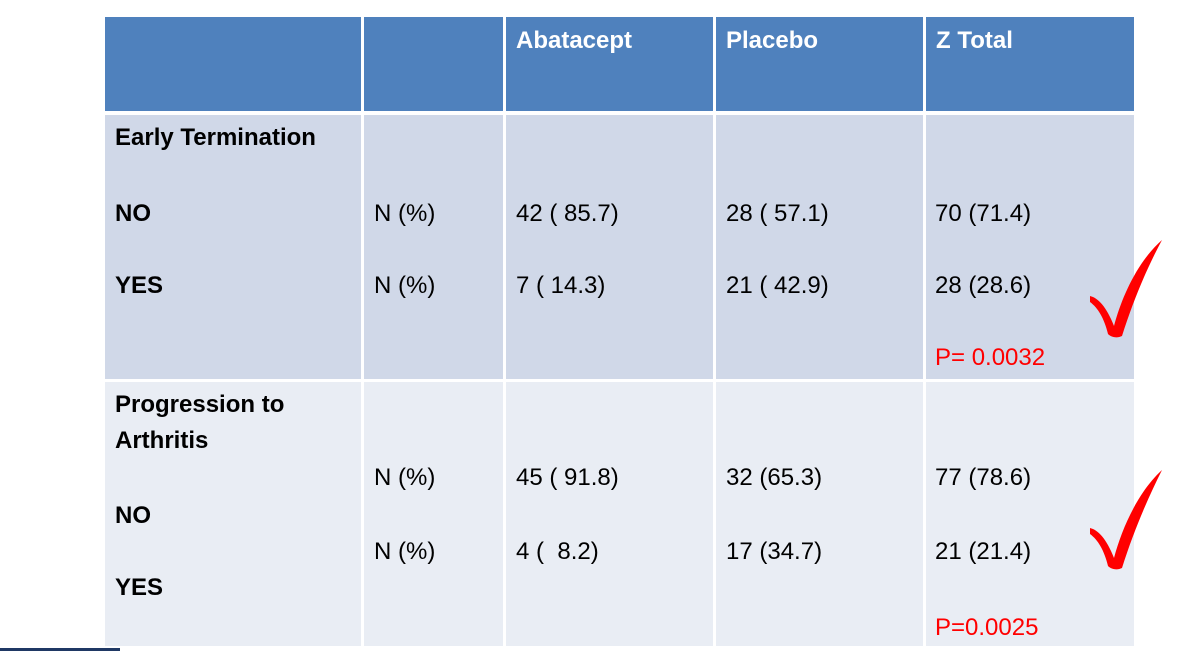 The width and height of the screenshot is (1199, 651). I want to click on section2-row1-label: NO, so click(133, 515).